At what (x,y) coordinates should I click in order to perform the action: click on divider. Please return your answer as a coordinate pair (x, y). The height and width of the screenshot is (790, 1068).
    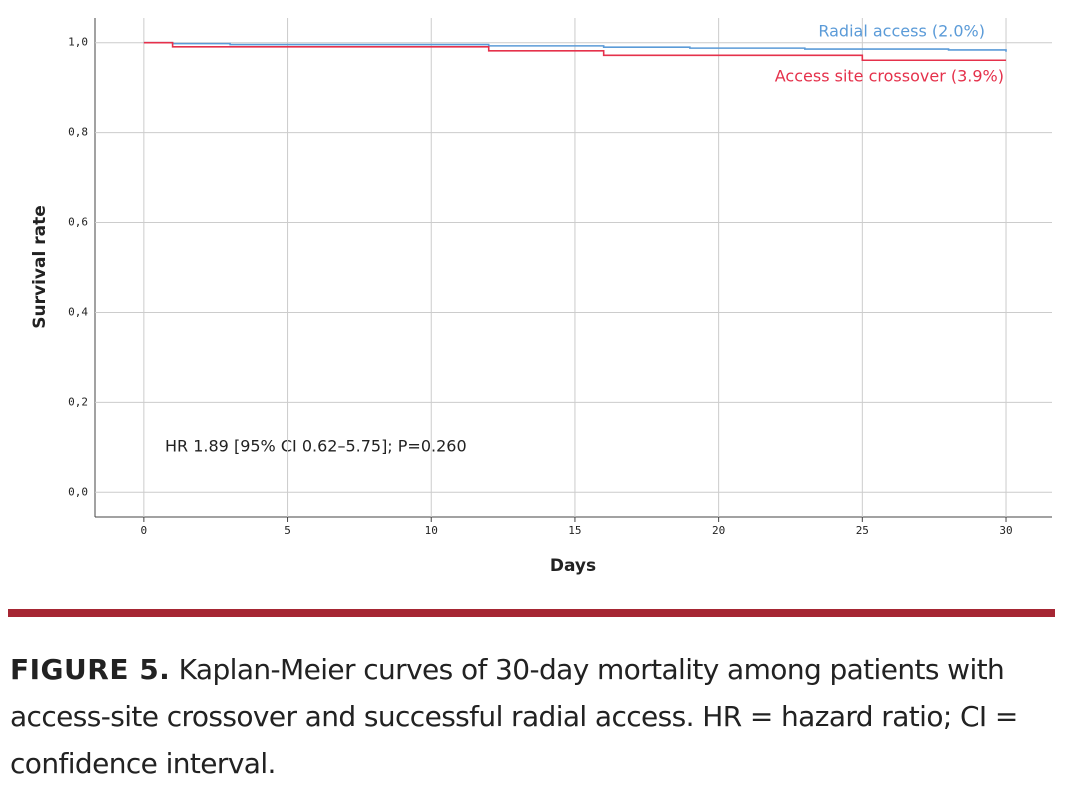
    Looking at the image, I should click on (531, 613).